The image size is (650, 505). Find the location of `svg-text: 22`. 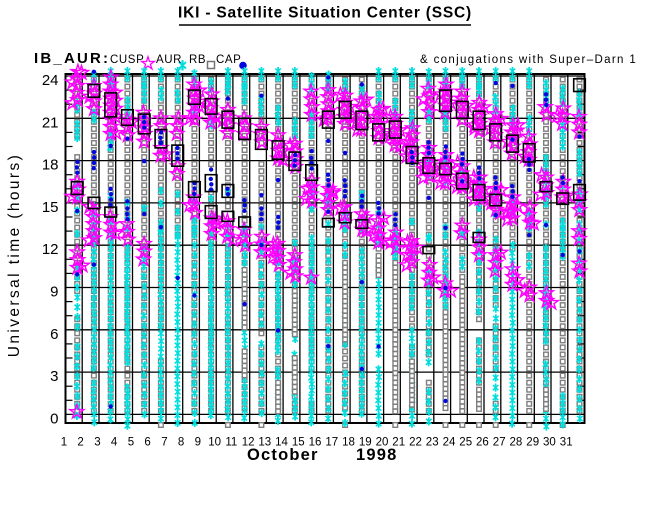

svg-text: 22 is located at coordinates (415, 443).